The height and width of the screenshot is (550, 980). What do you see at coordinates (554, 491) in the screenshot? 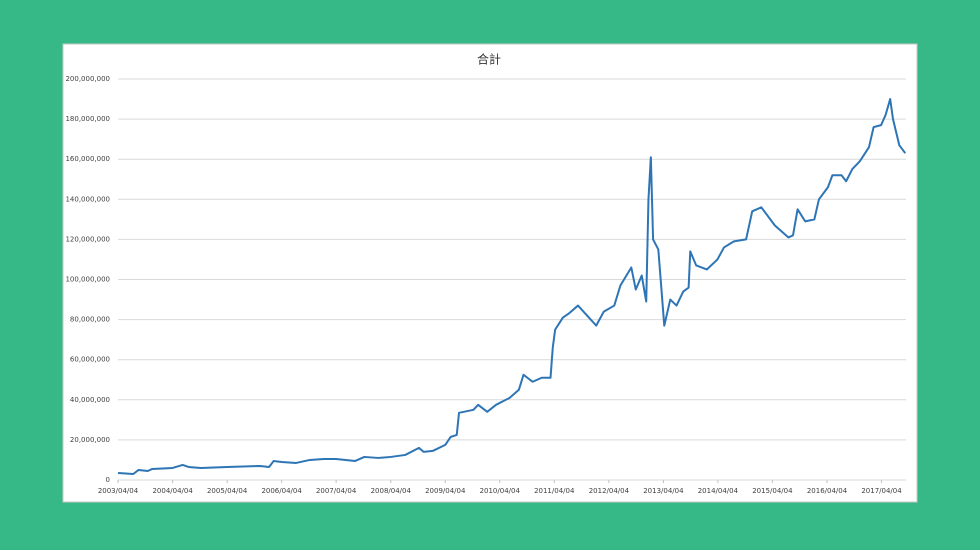
I see `x-tick-label: 2011/04/04` at bounding box center [554, 491].